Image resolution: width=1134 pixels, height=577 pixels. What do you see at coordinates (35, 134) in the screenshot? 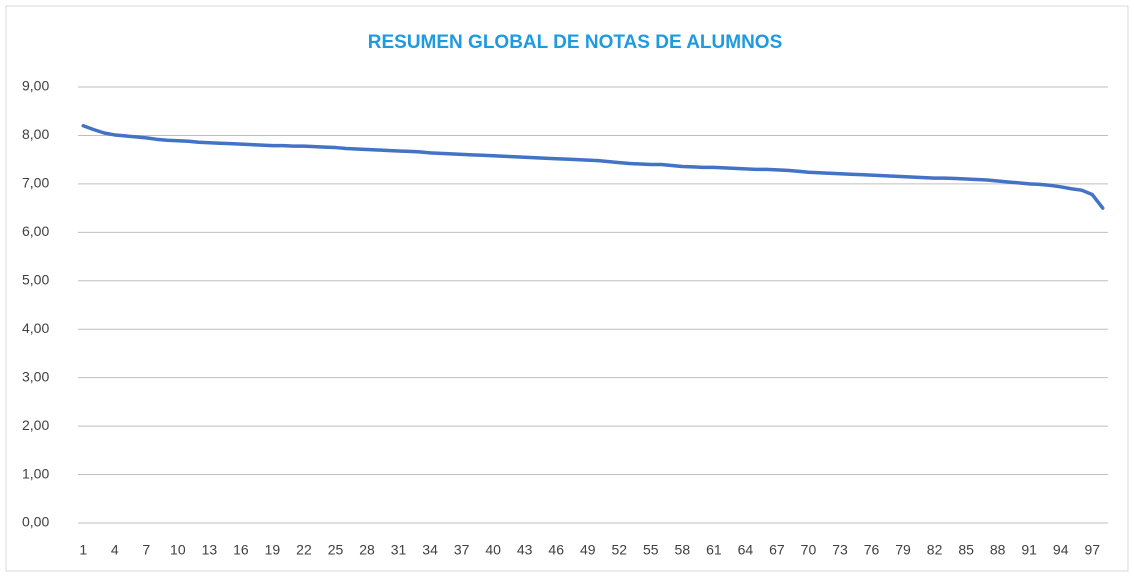
I see `y-tick-label: 8,00` at bounding box center [35, 134].